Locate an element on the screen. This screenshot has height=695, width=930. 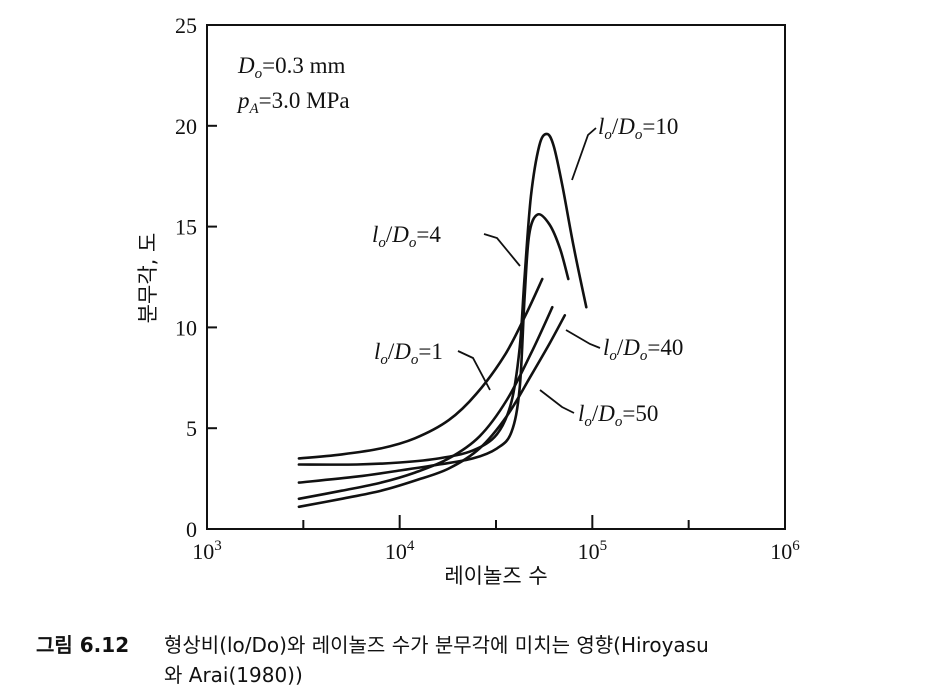
x-tick-label: 10⁵ is located at coordinates (593, 551).